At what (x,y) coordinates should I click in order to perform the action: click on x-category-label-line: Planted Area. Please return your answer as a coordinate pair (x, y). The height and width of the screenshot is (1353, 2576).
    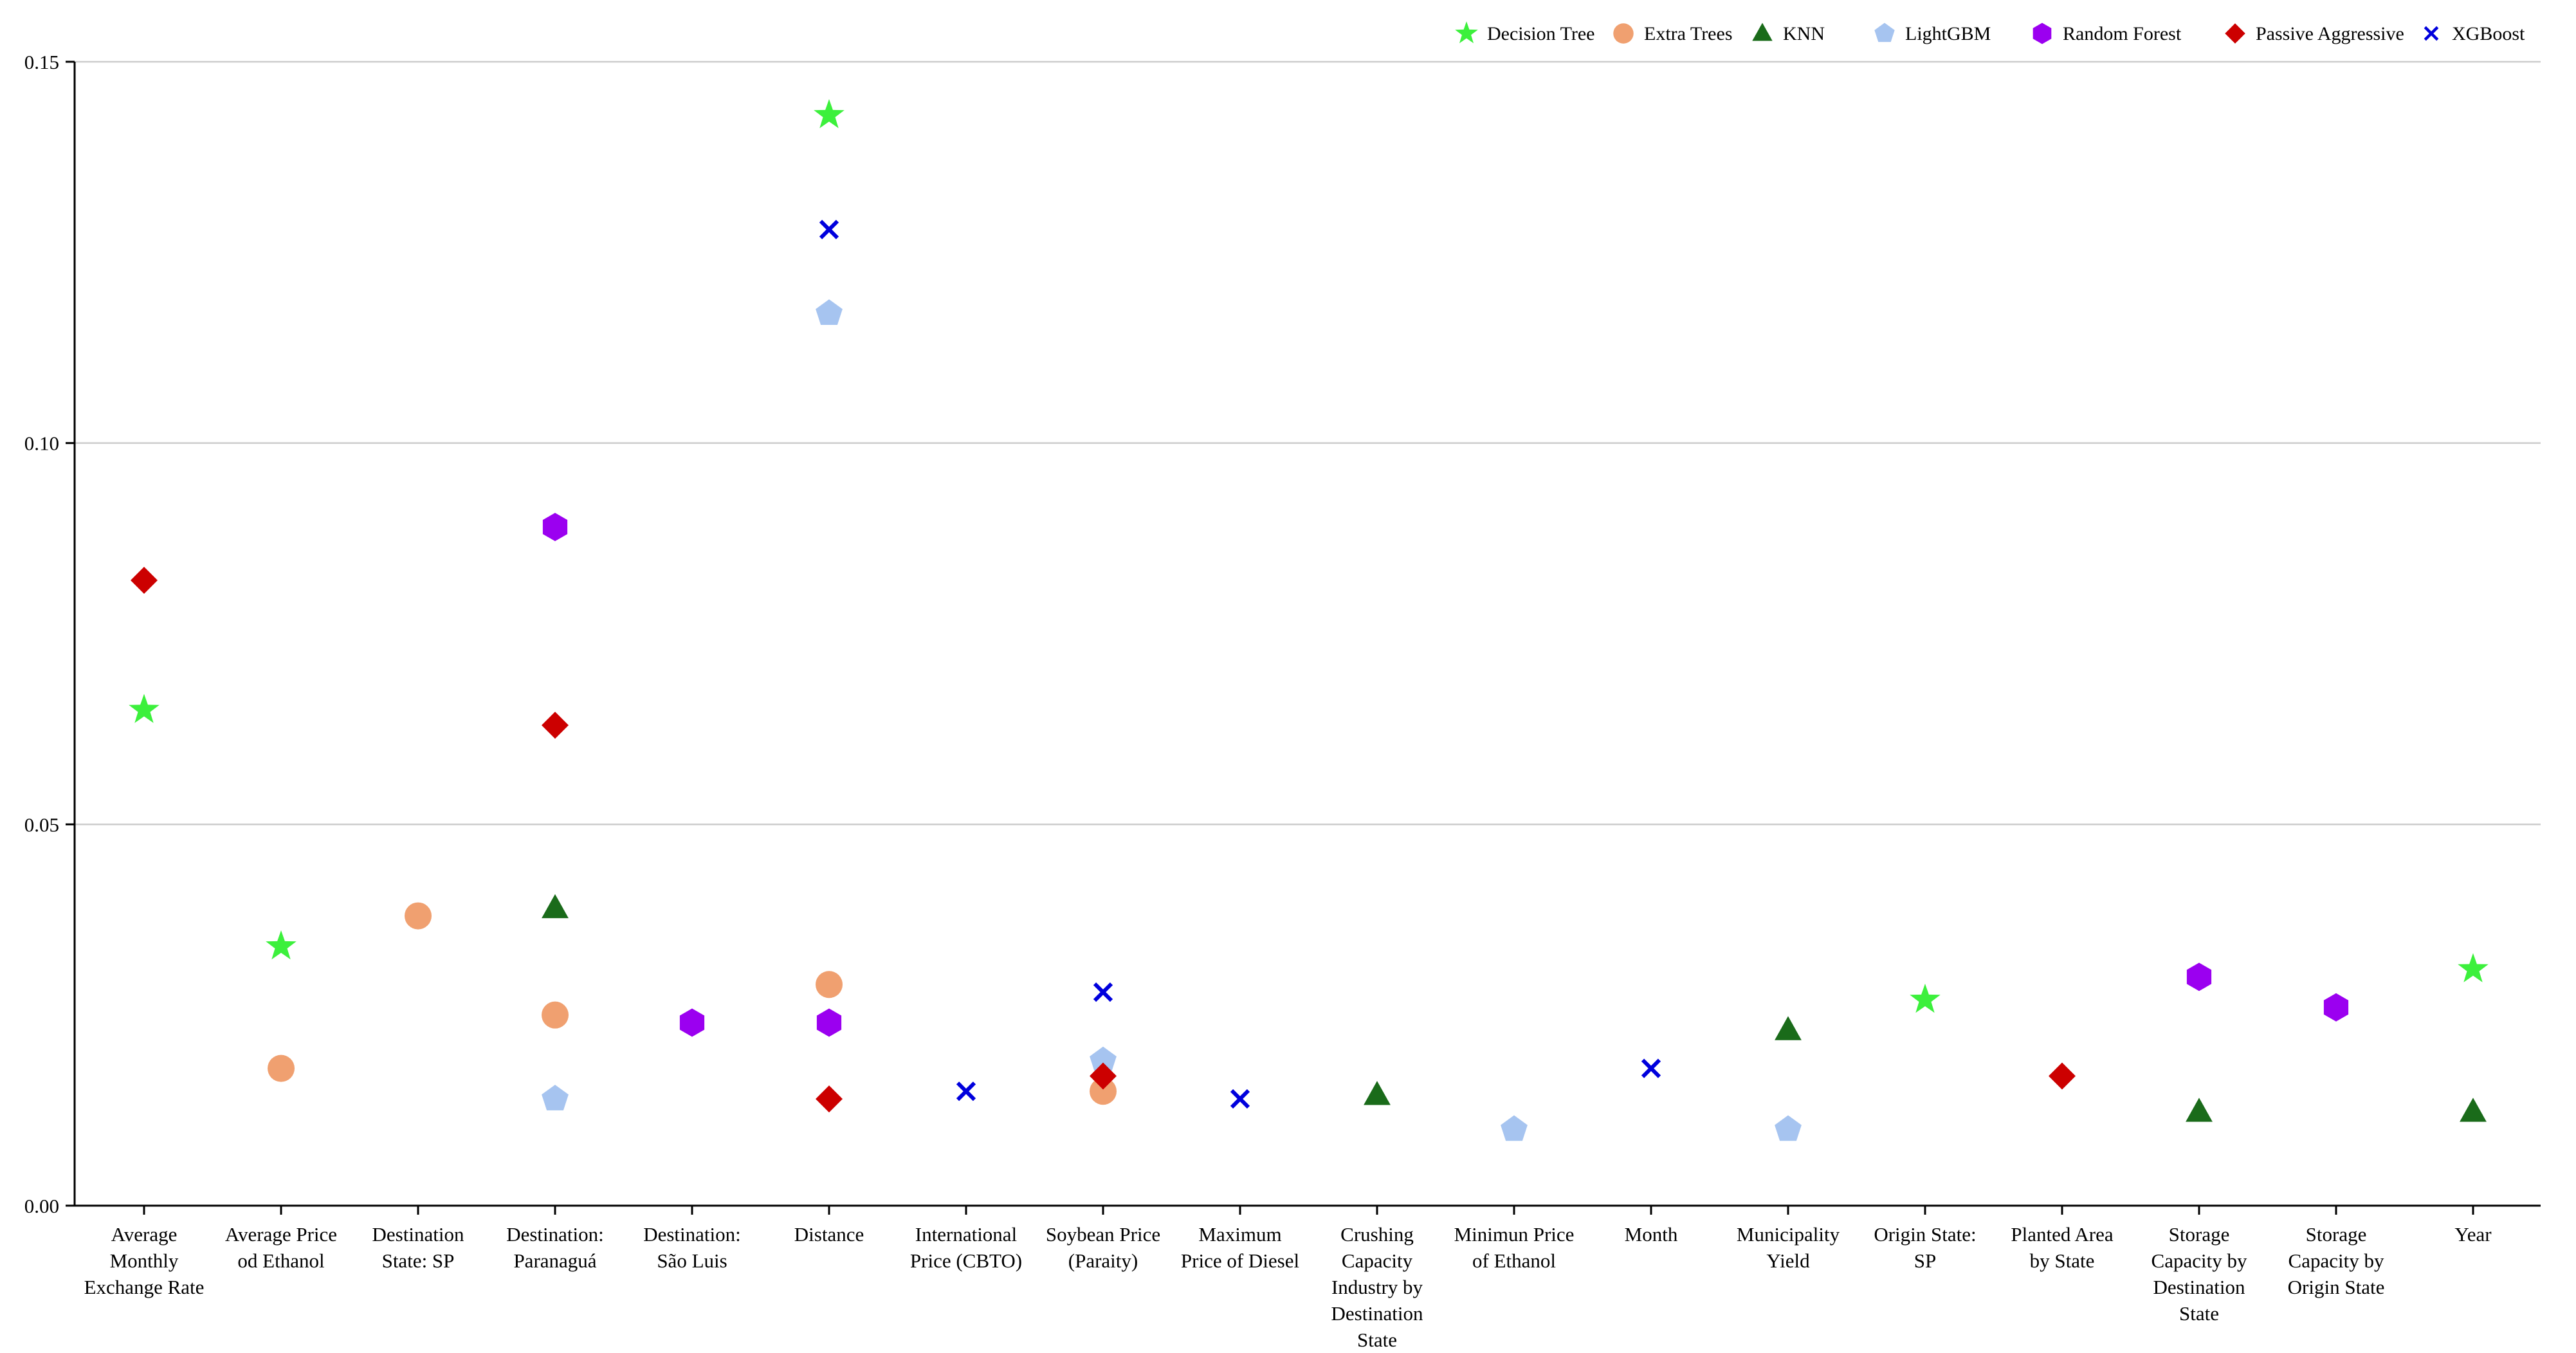
    Looking at the image, I should click on (2062, 1235).